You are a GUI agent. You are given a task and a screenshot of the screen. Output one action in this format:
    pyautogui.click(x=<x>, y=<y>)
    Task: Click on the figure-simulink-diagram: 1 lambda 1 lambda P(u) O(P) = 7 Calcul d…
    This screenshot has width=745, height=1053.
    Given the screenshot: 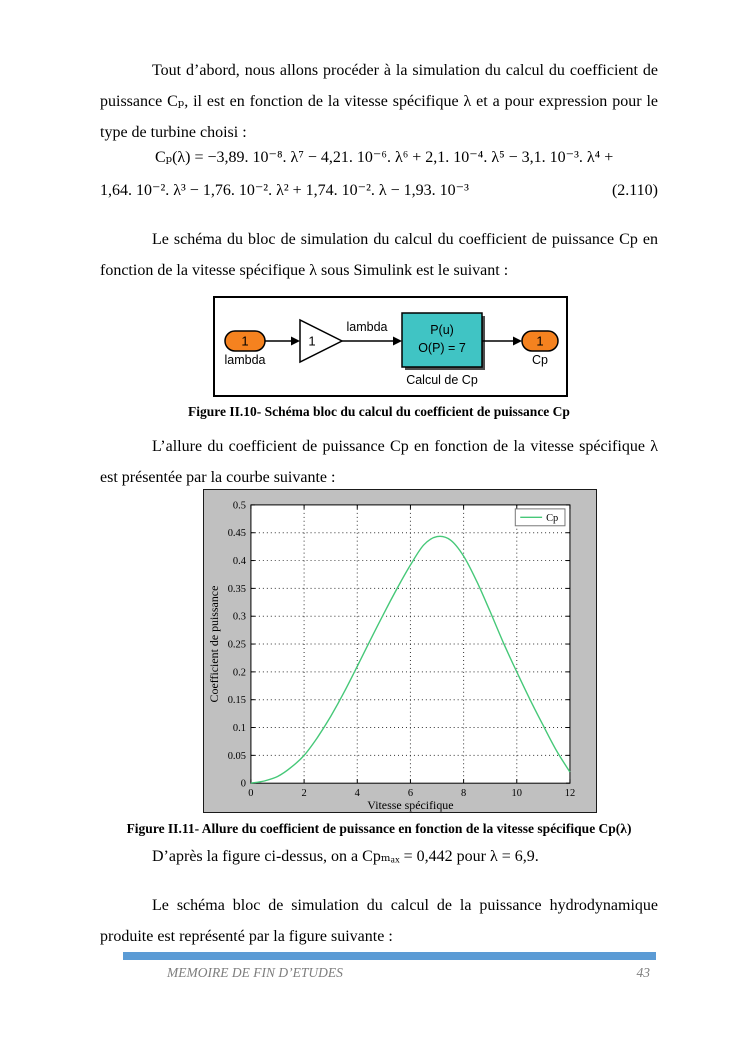 What is the action you would take?
    pyautogui.click(x=390, y=346)
    